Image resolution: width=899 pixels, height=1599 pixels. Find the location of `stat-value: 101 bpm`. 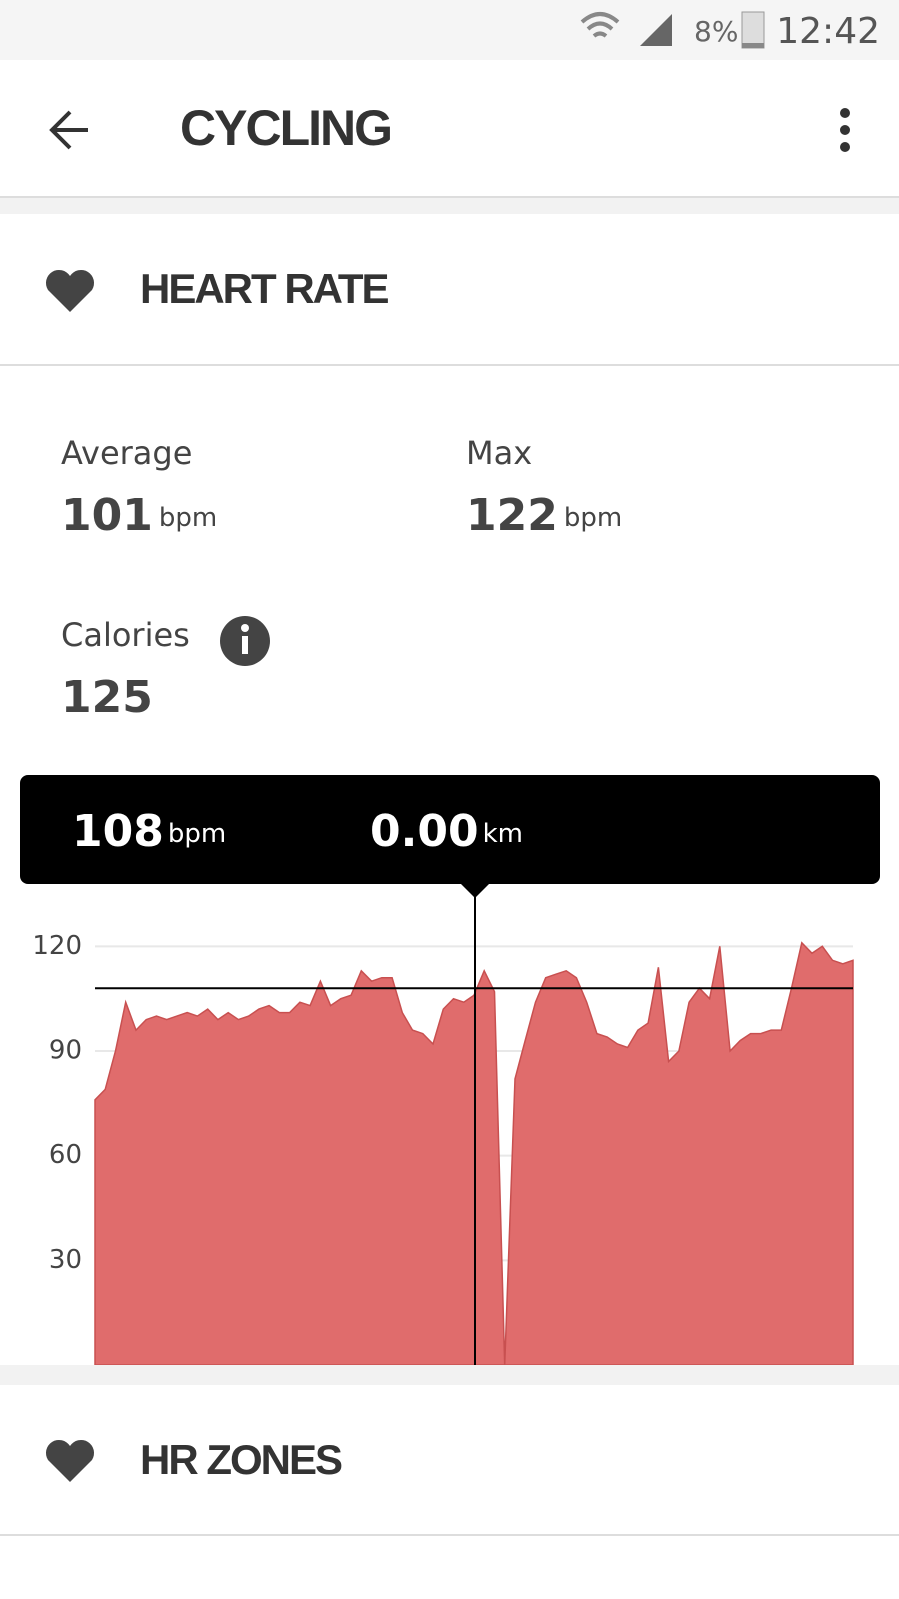

stat-value: 101 bpm is located at coordinates (139, 515).